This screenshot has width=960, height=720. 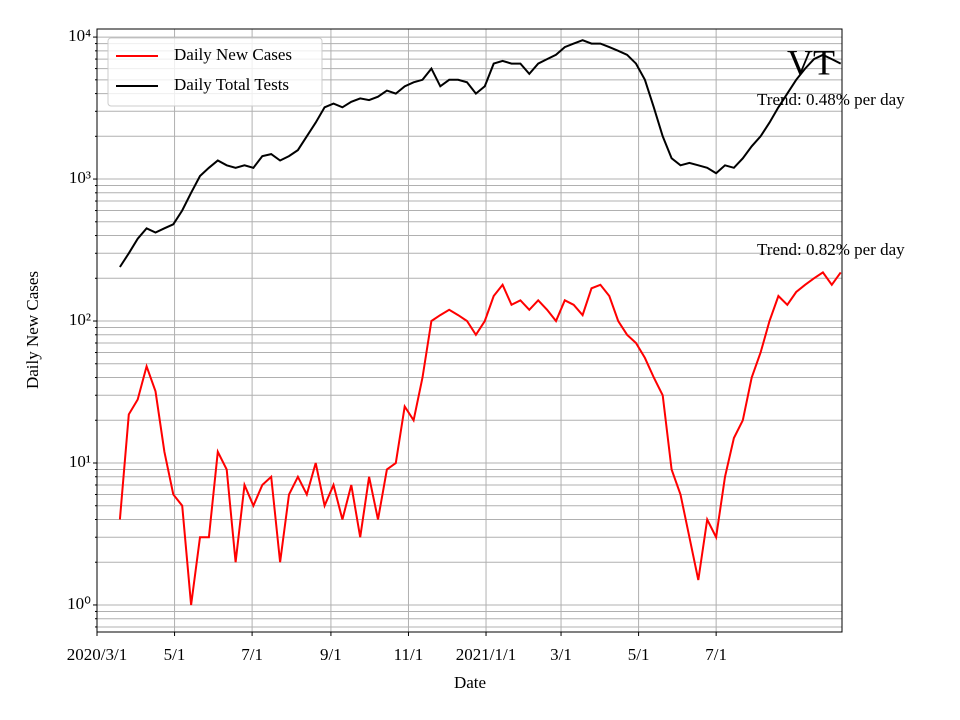 I want to click on legend-label: Daily New Cases, so click(x=233, y=54).